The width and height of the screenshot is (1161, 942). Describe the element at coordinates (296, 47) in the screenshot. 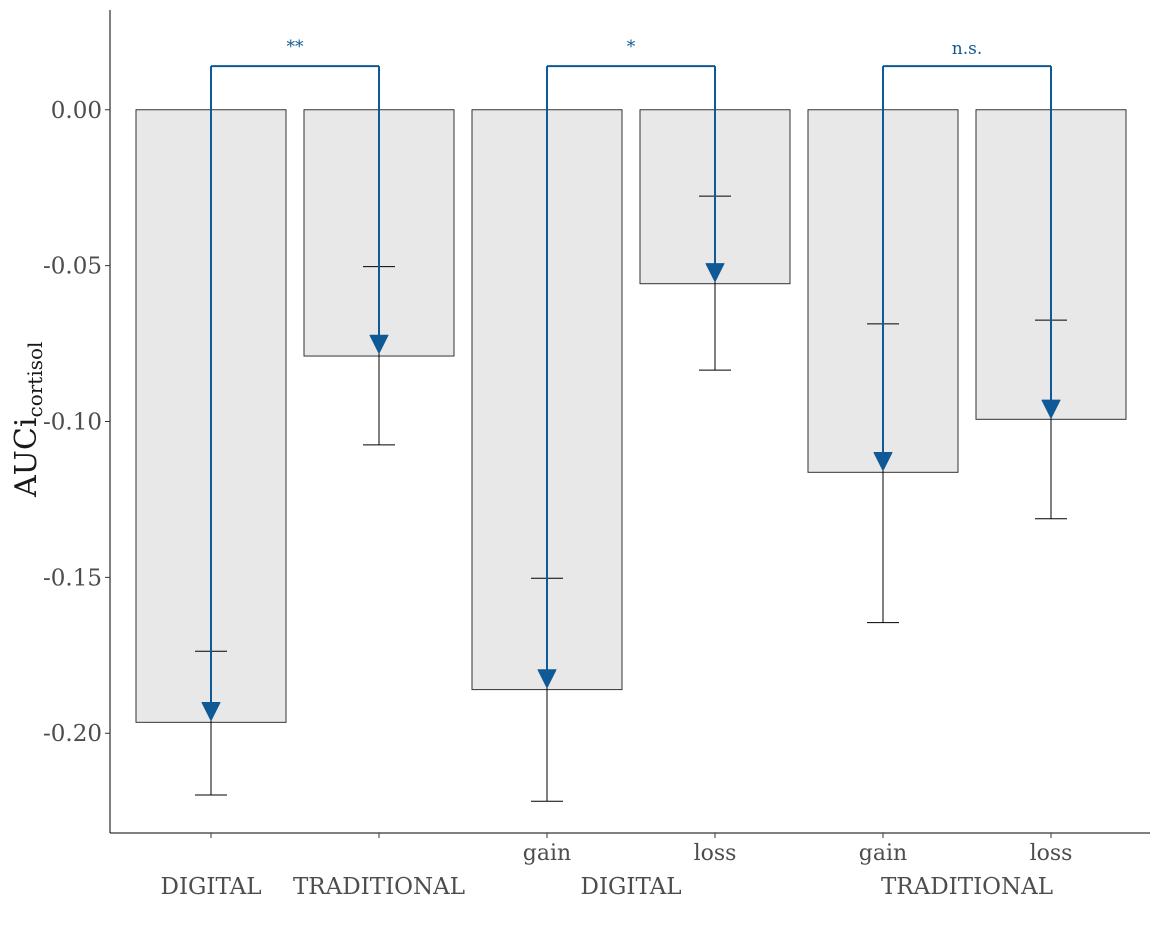

I see `significance-label: **` at that location.